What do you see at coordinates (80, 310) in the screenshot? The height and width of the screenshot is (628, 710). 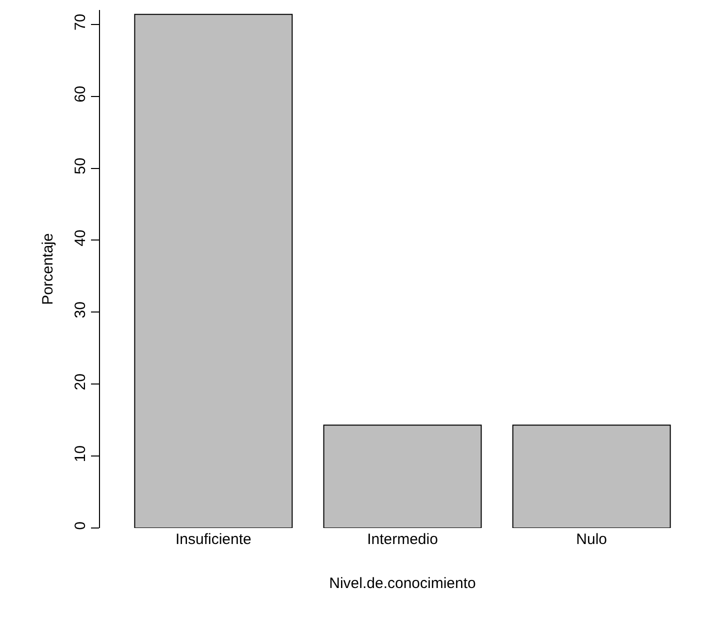 I see `y-tick-label: 30` at bounding box center [80, 310].